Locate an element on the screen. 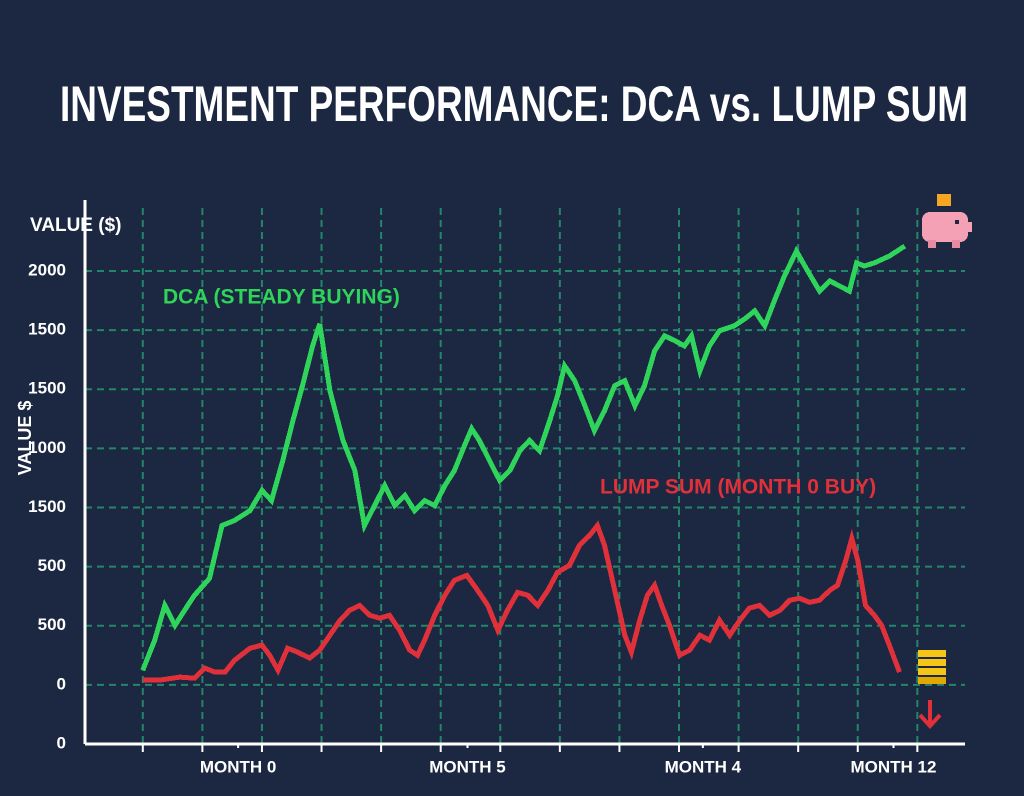  chart-title: INVESTMENT PERFORMANCE: DCA vs. LUMP SUM is located at coordinates (514, 104).